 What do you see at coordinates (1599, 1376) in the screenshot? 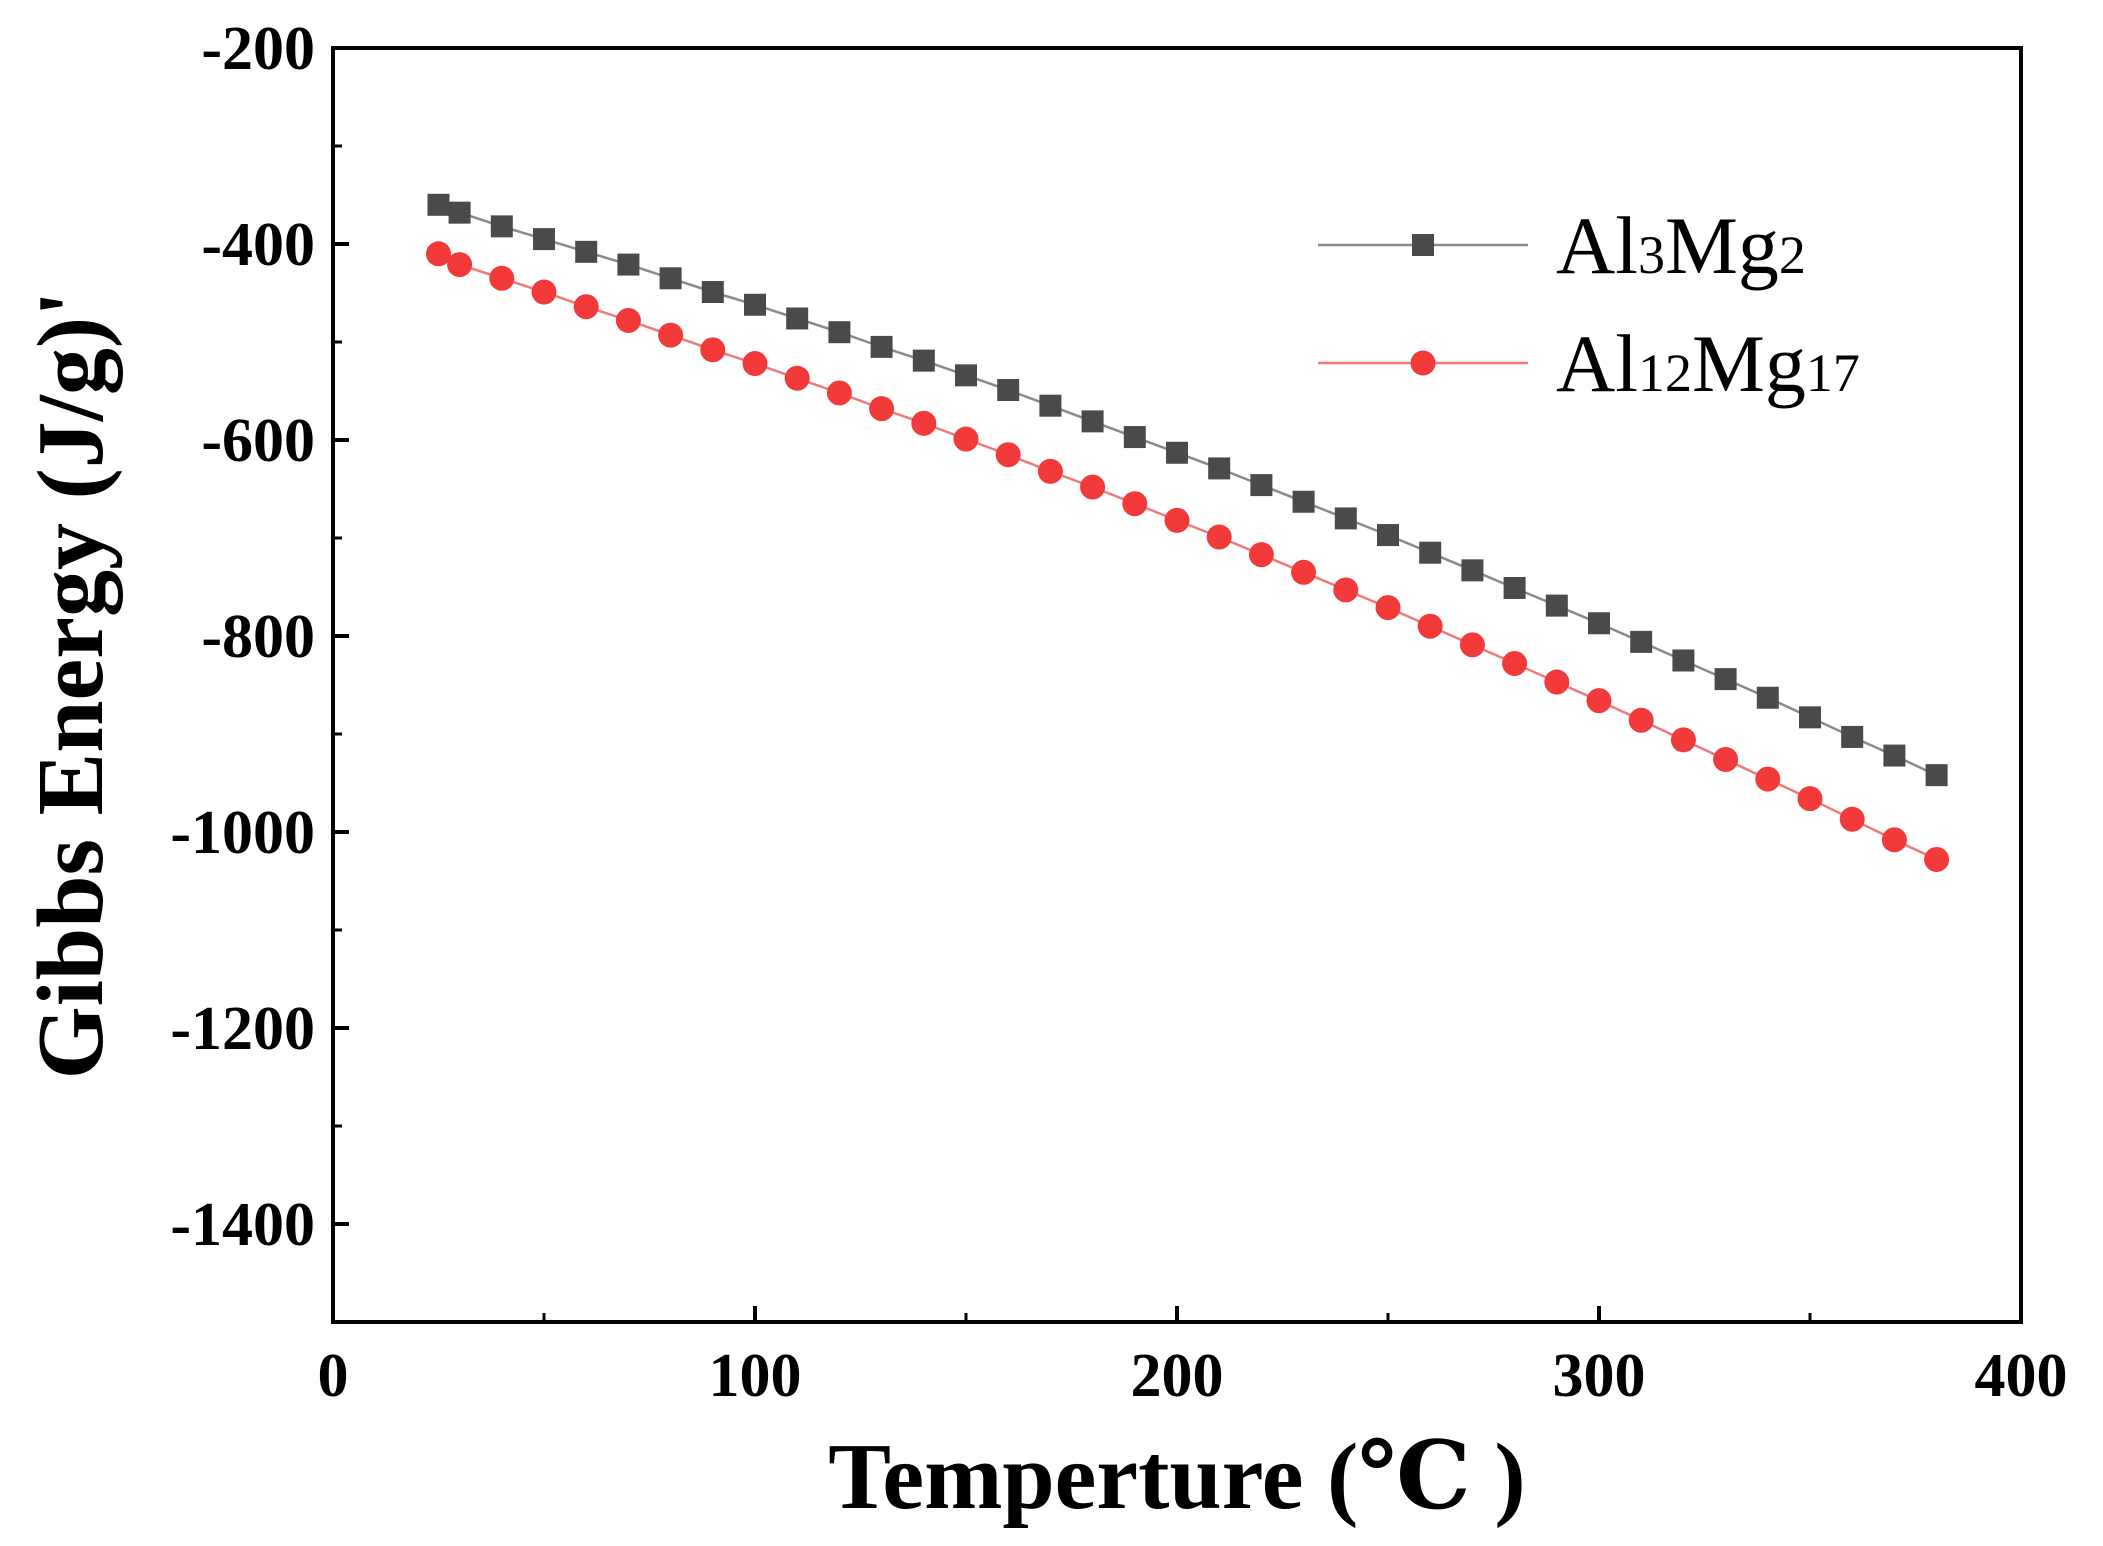
I see `x-tick-label: 300` at bounding box center [1599, 1376].